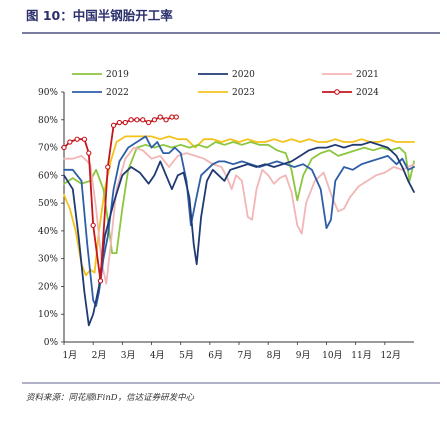 This screenshot has height=422, width=447. Describe the element at coordinates (244, 355) in the screenshot. I see `x-tick-label: 7月` at that location.